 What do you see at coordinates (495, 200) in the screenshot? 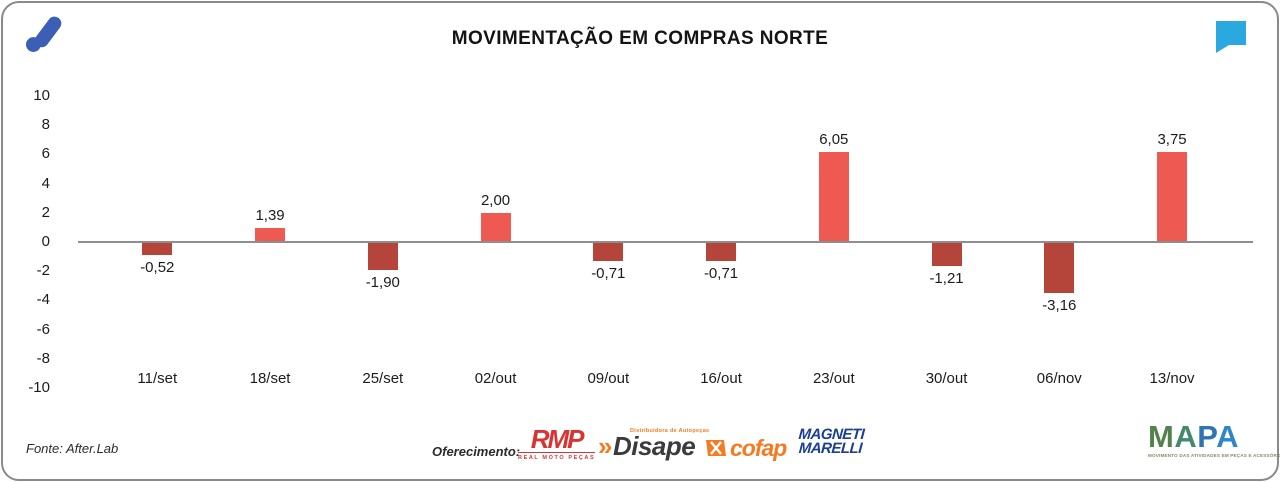
I see `bar-value-label: 2,00` at bounding box center [495, 200].